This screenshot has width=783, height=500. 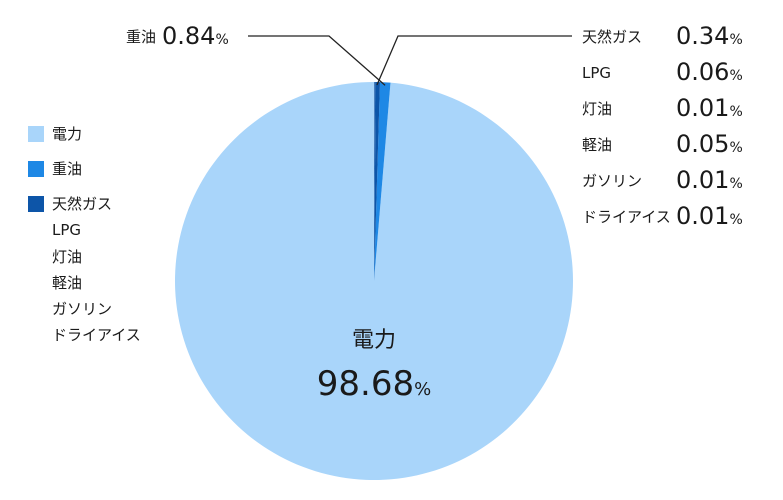 I want to click on legend-label: 重油, so click(x=67, y=169).